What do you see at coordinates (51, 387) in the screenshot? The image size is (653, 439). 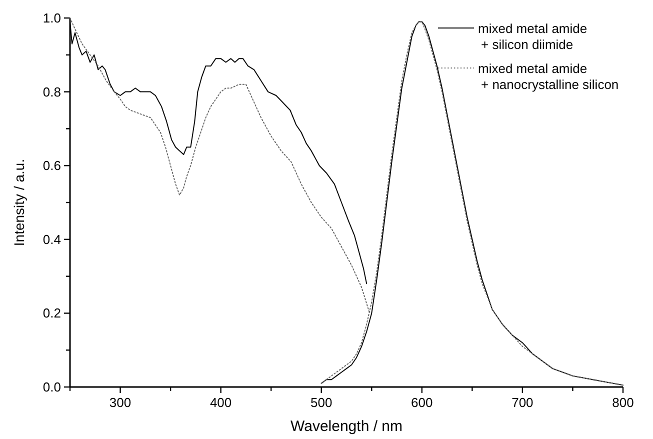 I see `y-tick-label: 0.0` at bounding box center [51, 387].